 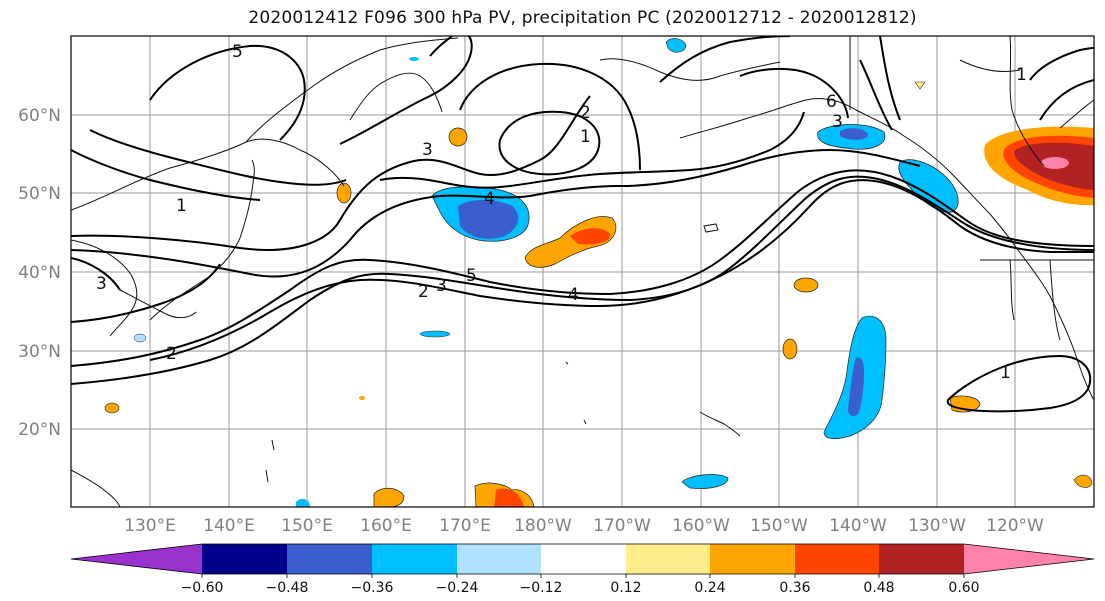 What do you see at coordinates (39, 430) in the screenshot?
I see `latitude-label: 20°N` at bounding box center [39, 430].